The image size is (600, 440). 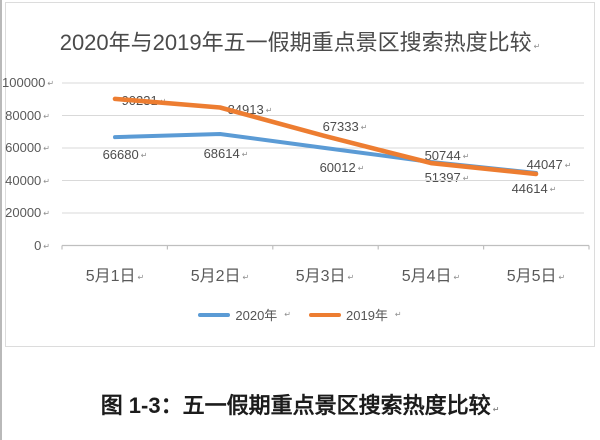 I want to click on legend-line-swatch-2019, so click(x=325, y=314).